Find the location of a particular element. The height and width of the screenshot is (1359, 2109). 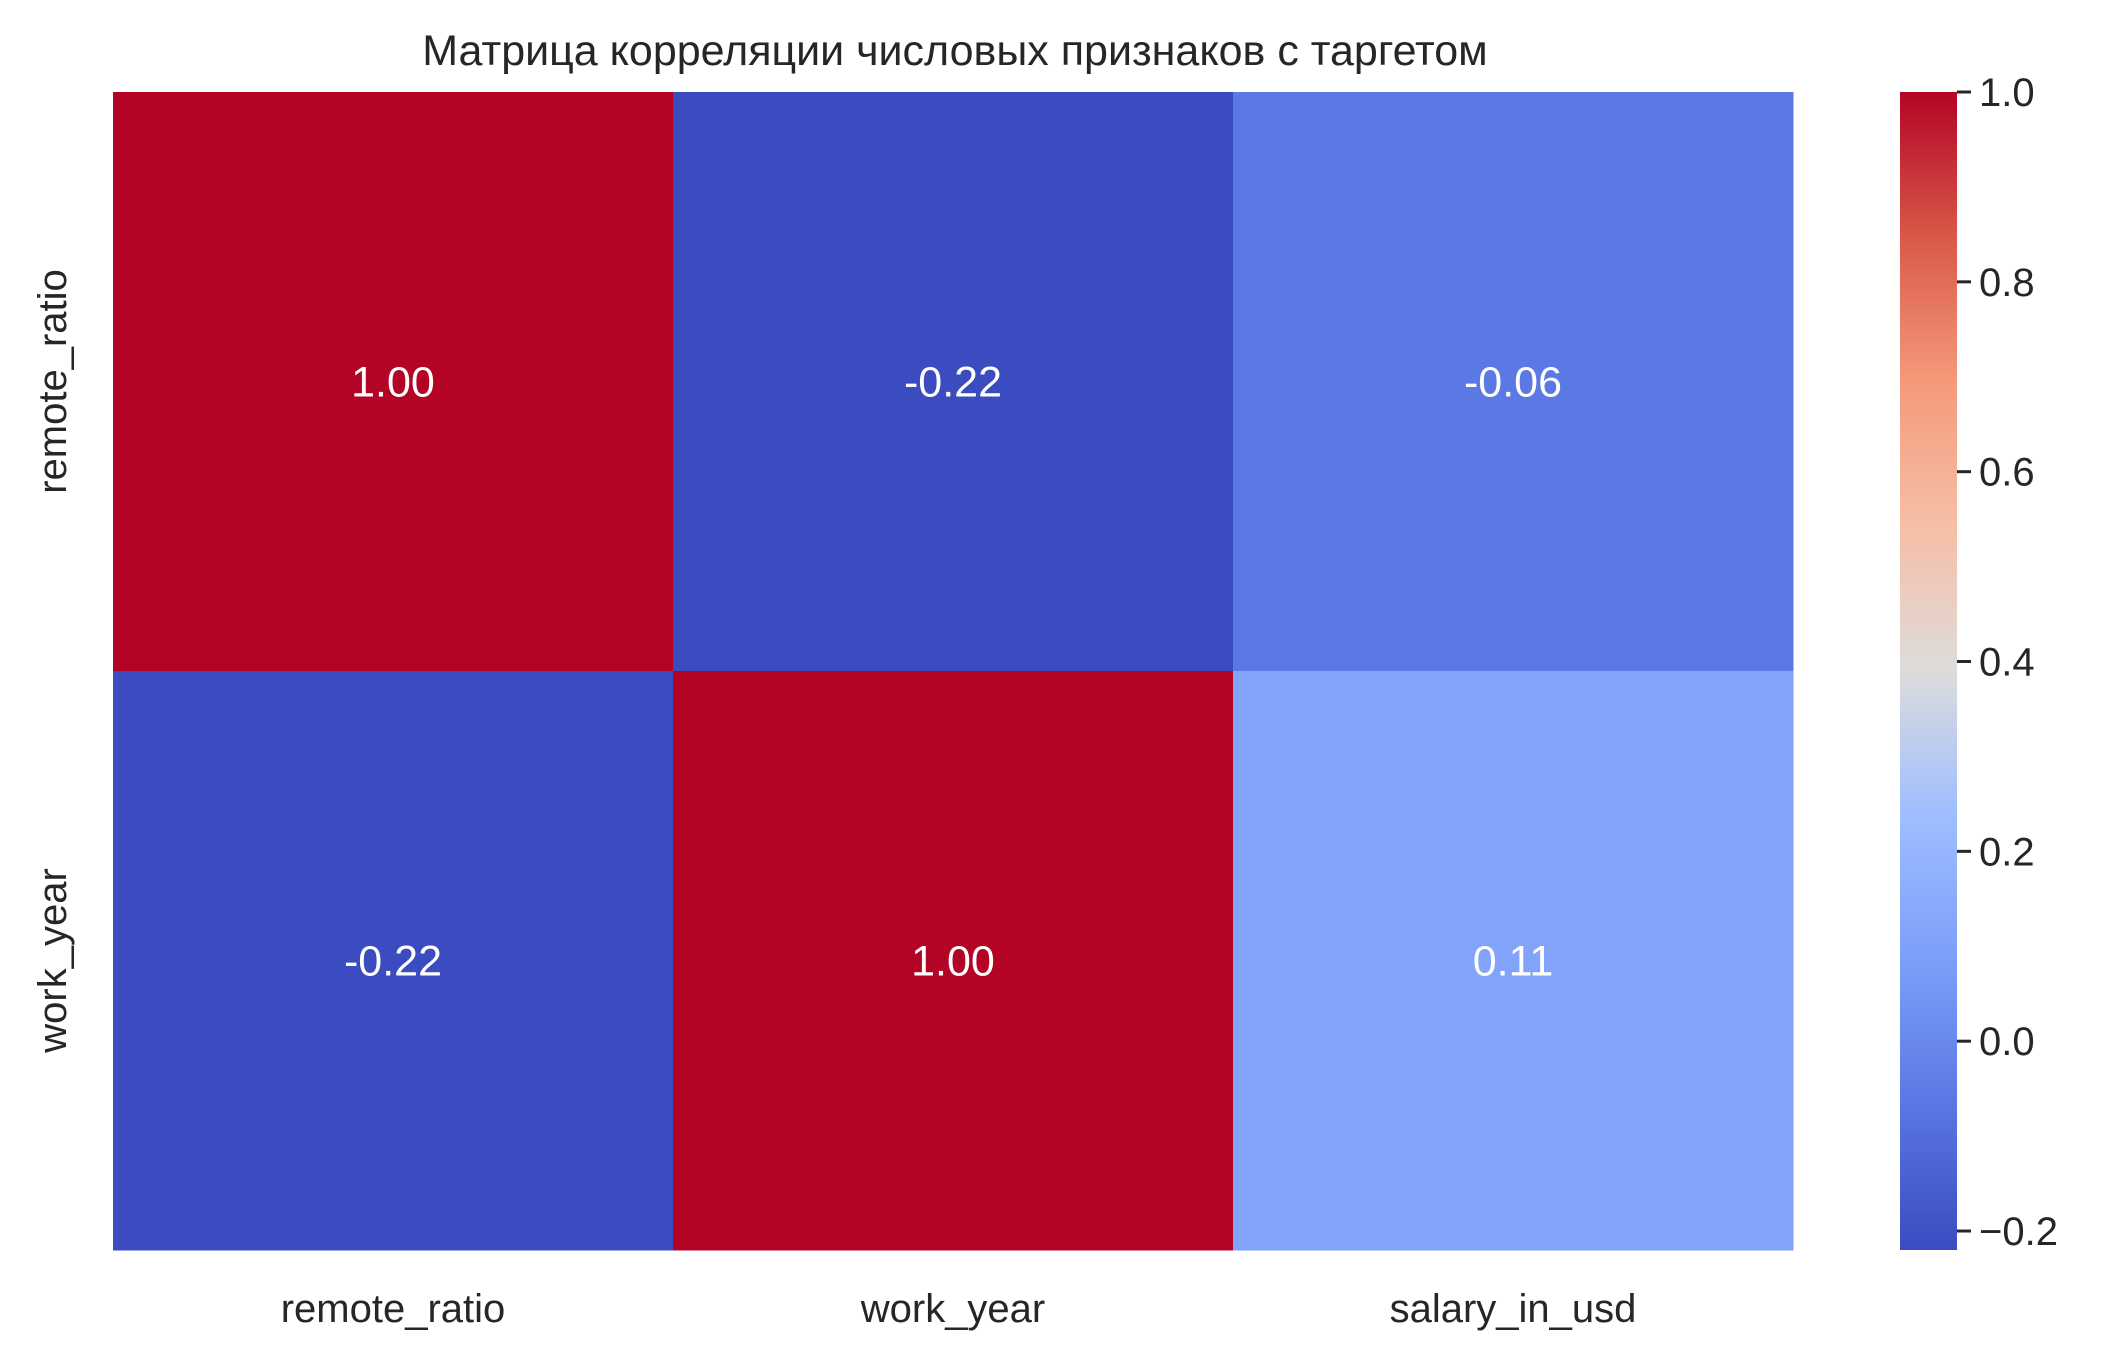

colorbar-tick-label: 0.0 is located at coordinates (2007, 1042).